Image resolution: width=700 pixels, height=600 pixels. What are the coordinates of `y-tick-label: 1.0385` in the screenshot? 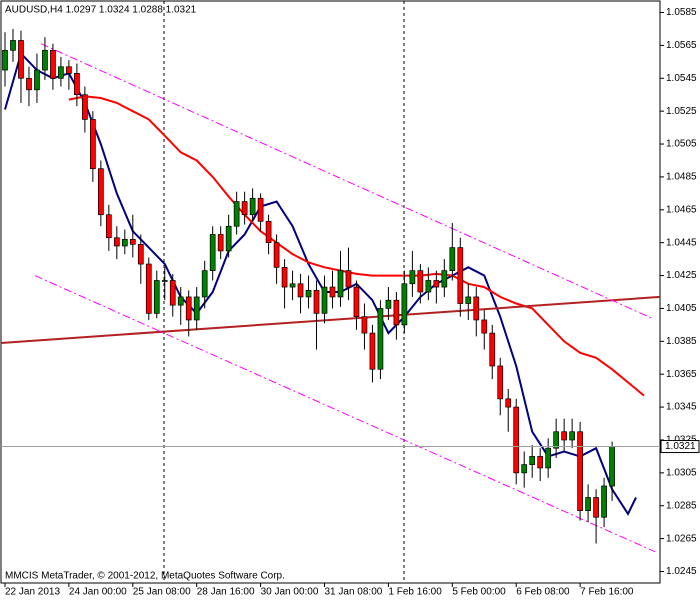 It's located at (681, 341).